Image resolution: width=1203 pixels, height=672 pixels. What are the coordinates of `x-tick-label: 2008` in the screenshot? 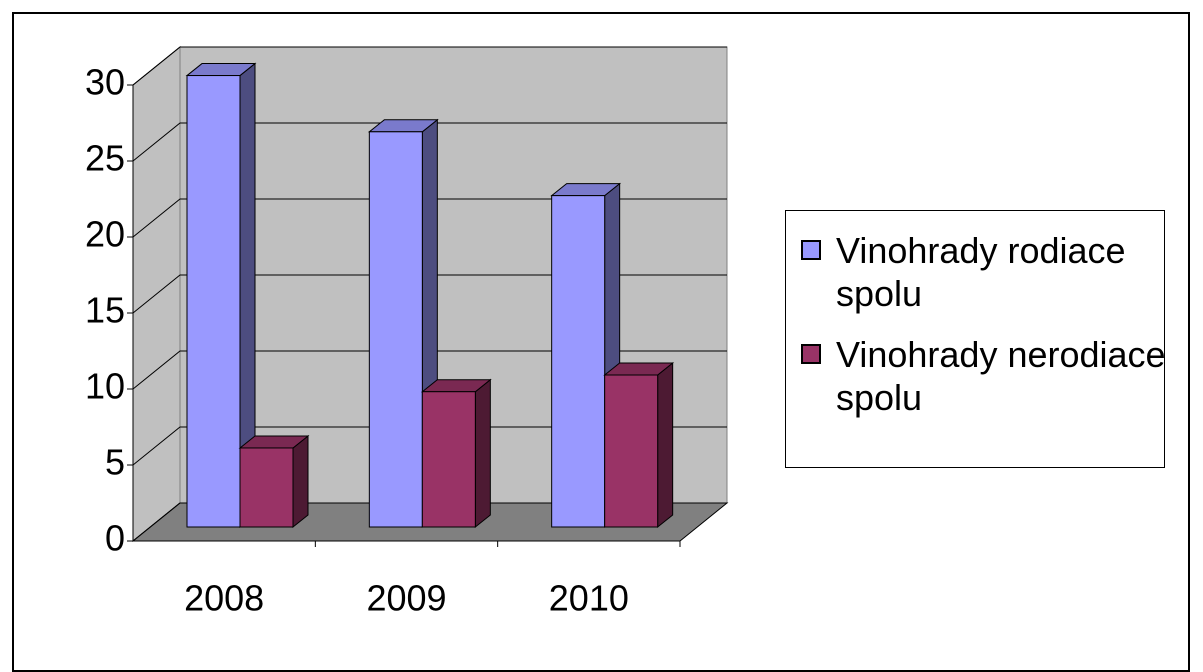 It's located at (224, 598).